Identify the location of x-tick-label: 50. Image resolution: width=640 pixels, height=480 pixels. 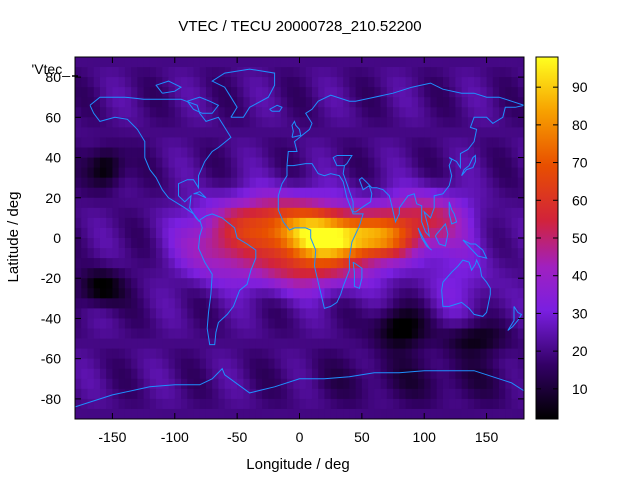
(362, 437).